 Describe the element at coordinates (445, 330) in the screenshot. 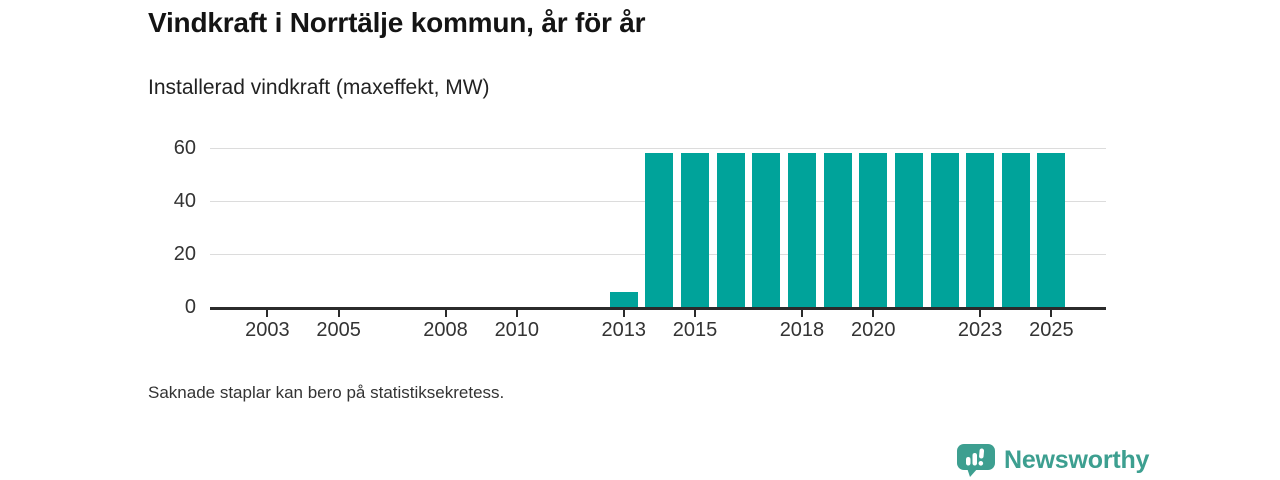

I see `x-axis-label-2008: 2008` at that location.